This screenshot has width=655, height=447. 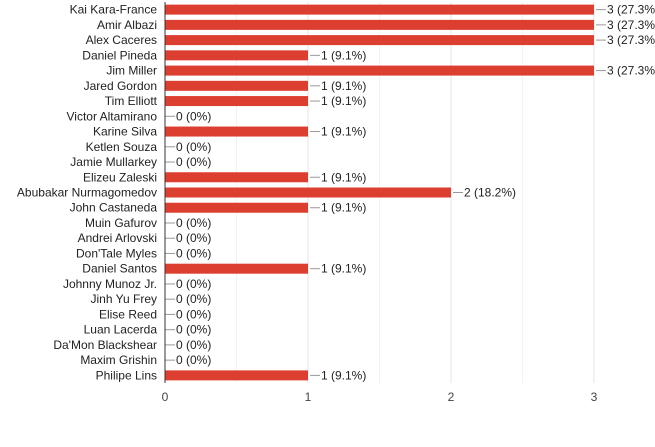 What do you see at coordinates (122, 147) in the screenshot?
I see `category-label: Ketlen Souza` at bounding box center [122, 147].